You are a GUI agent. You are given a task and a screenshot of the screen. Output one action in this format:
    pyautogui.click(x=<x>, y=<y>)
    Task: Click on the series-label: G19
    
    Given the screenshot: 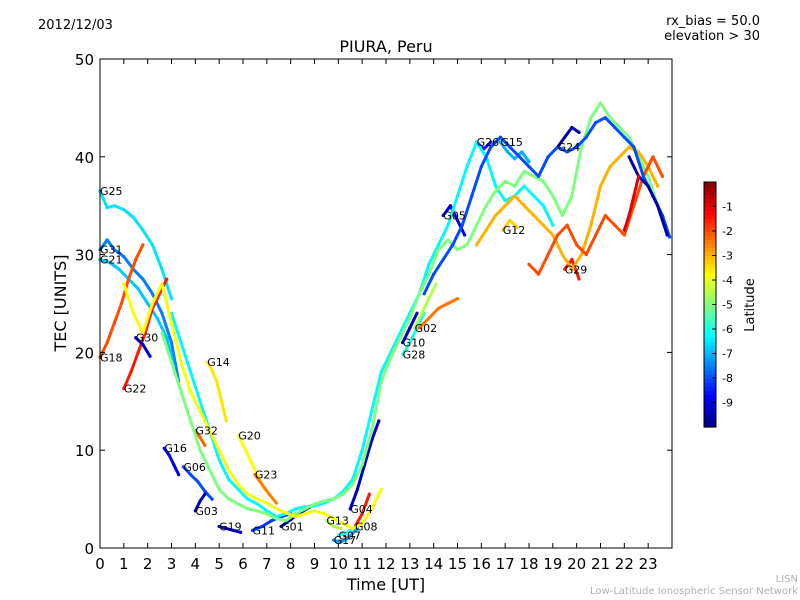 What is the action you would take?
    pyautogui.click(x=230, y=526)
    